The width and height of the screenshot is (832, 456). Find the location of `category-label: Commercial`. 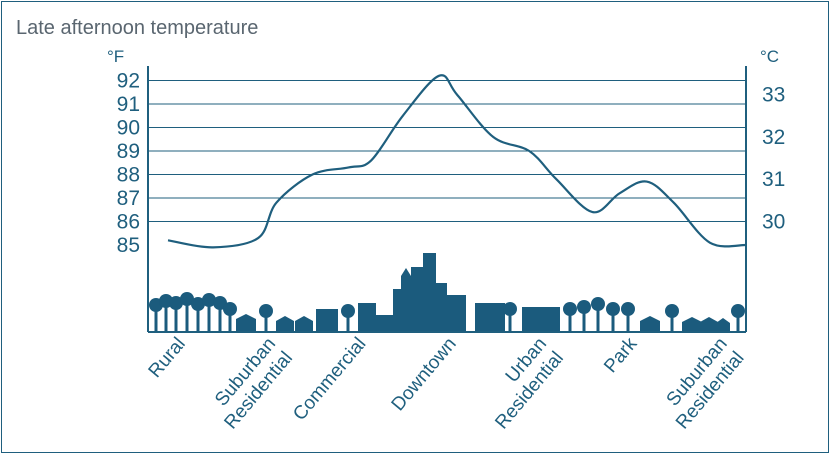

category-label: Commercial is located at coordinates (329, 379).